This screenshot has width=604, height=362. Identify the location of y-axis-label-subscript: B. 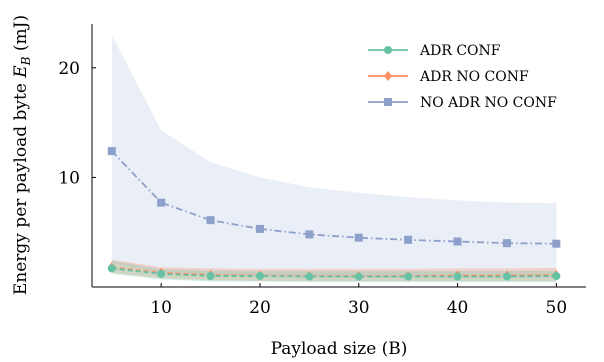
(26, 61).